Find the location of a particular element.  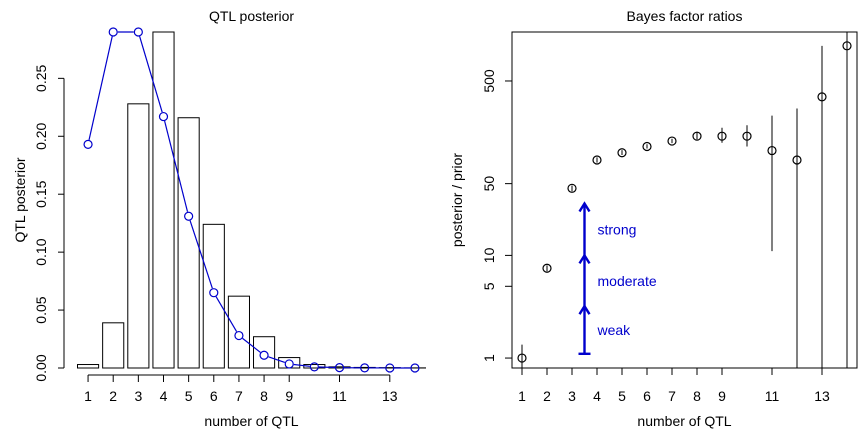

right-x-tick-label: 5 is located at coordinates (622, 396).